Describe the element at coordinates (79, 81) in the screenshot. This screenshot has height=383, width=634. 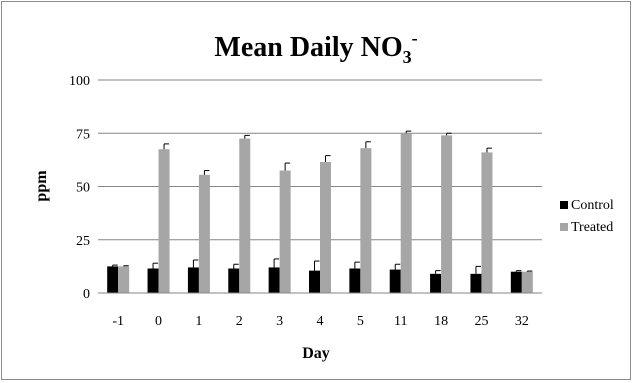
I see `y-tick-label: 100` at that location.